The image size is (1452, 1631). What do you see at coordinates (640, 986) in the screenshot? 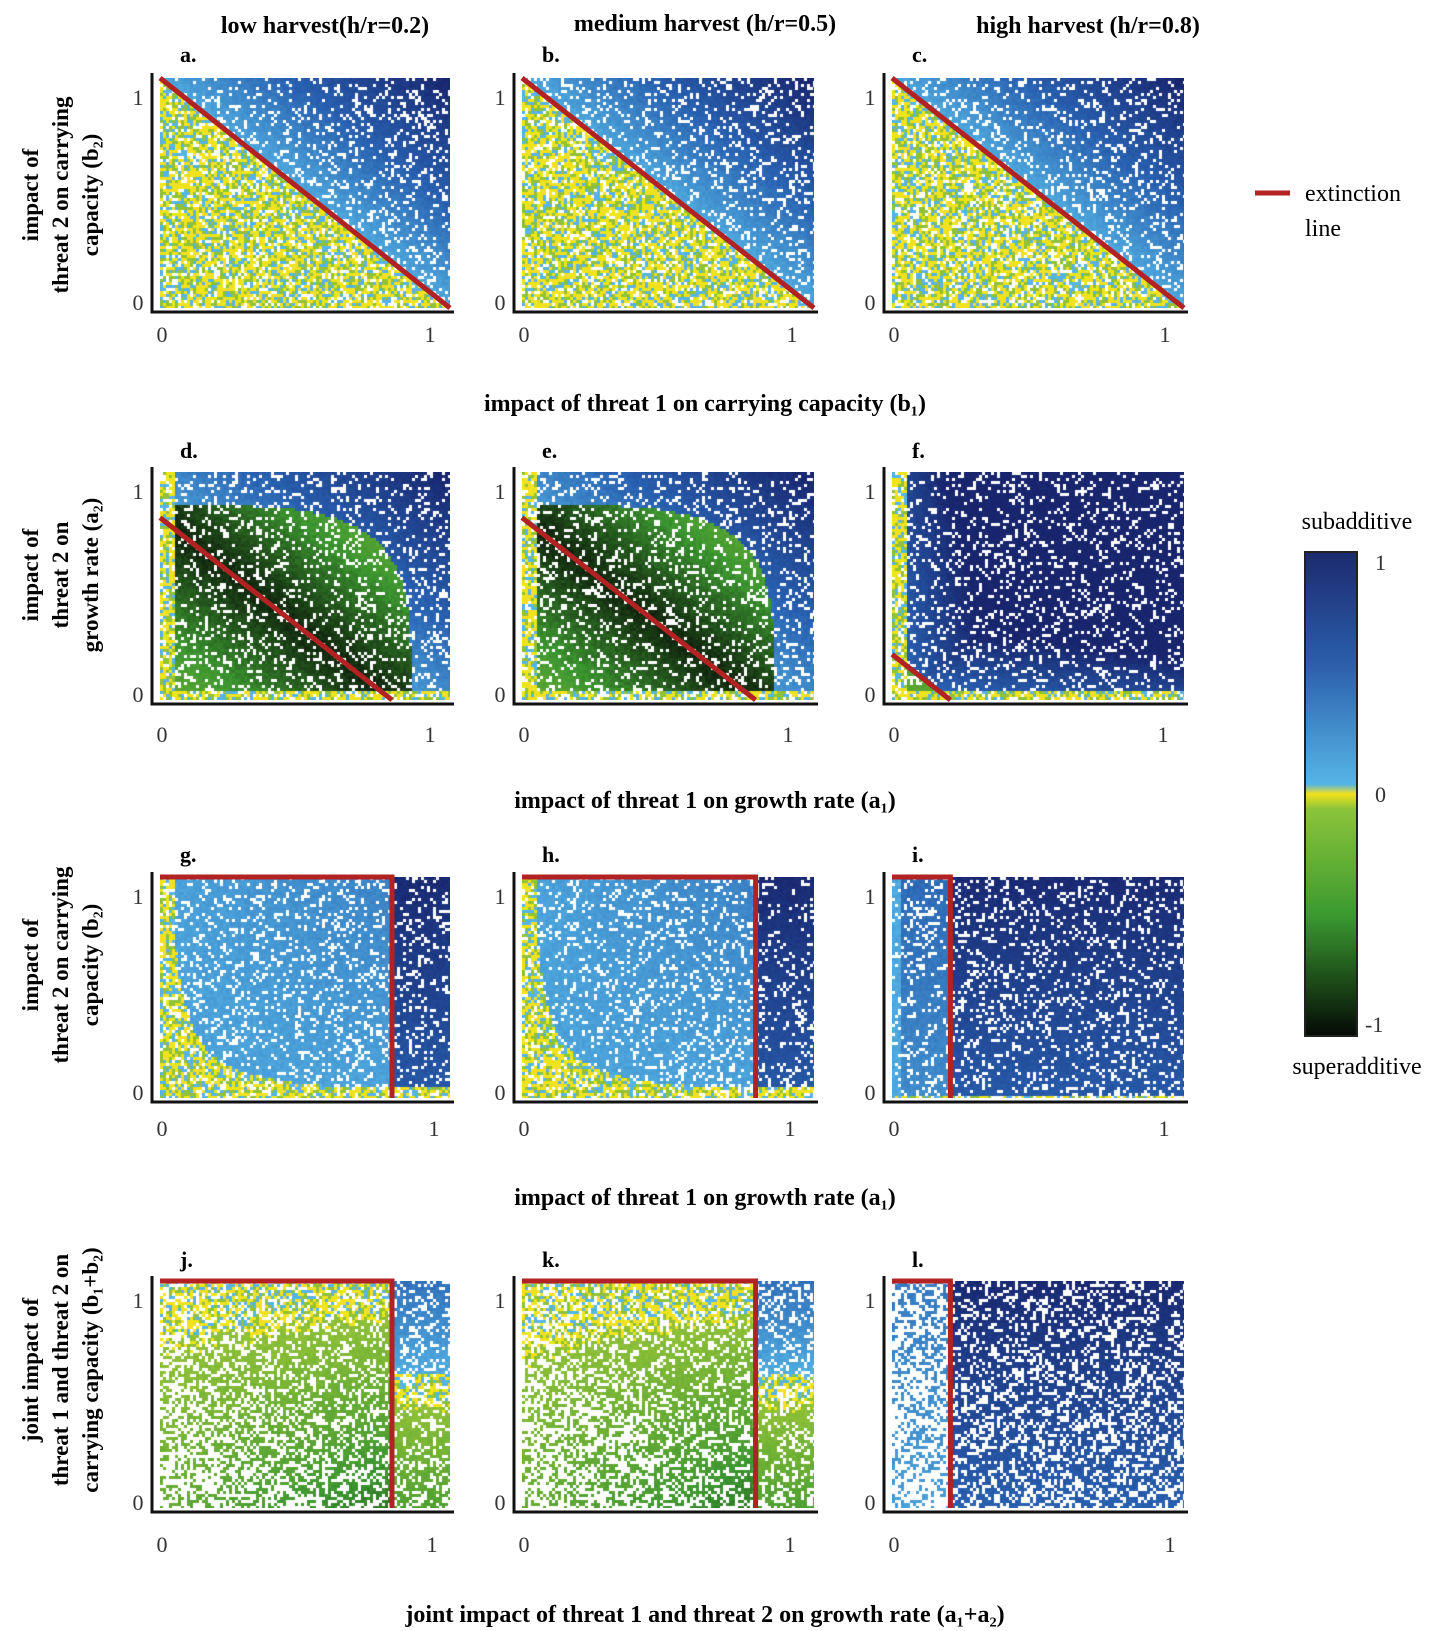
I see `extinction-line-h` at bounding box center [640, 986].